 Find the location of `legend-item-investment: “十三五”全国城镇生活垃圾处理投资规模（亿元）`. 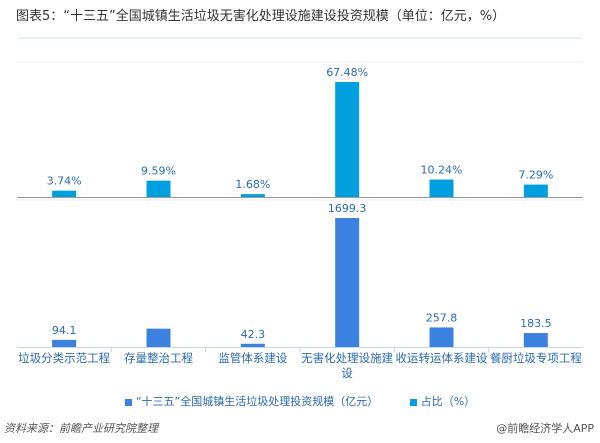

legend-item-investment: “十三五”全国城镇生活垃圾处理投资规模（亿元） is located at coordinates (251, 401).